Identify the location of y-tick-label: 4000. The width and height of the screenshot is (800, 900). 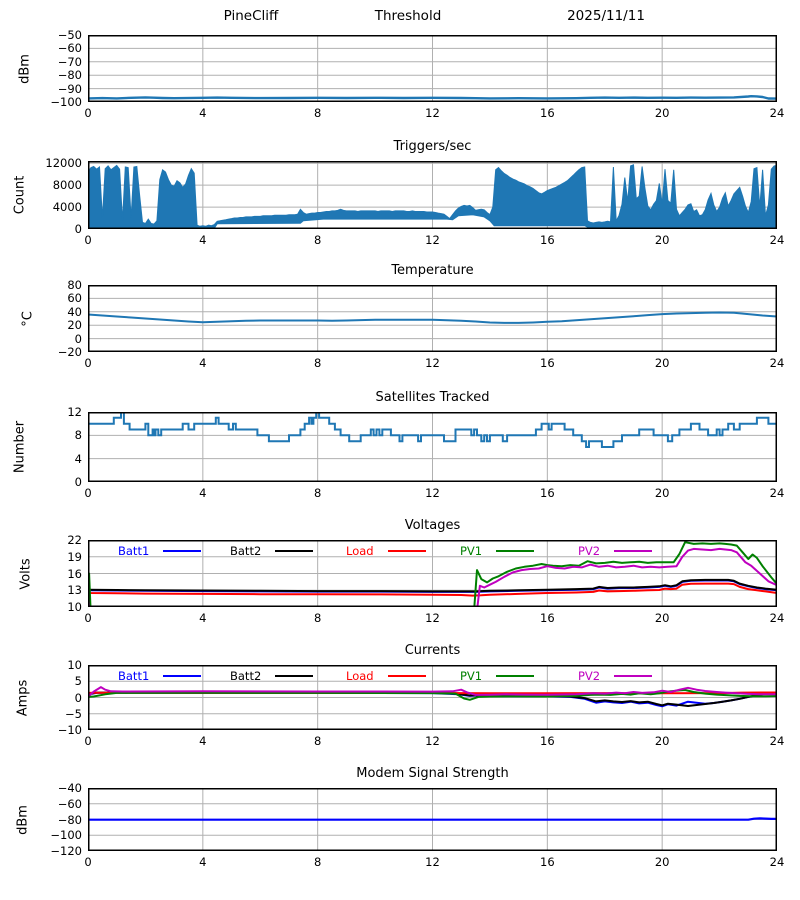
(67, 207).